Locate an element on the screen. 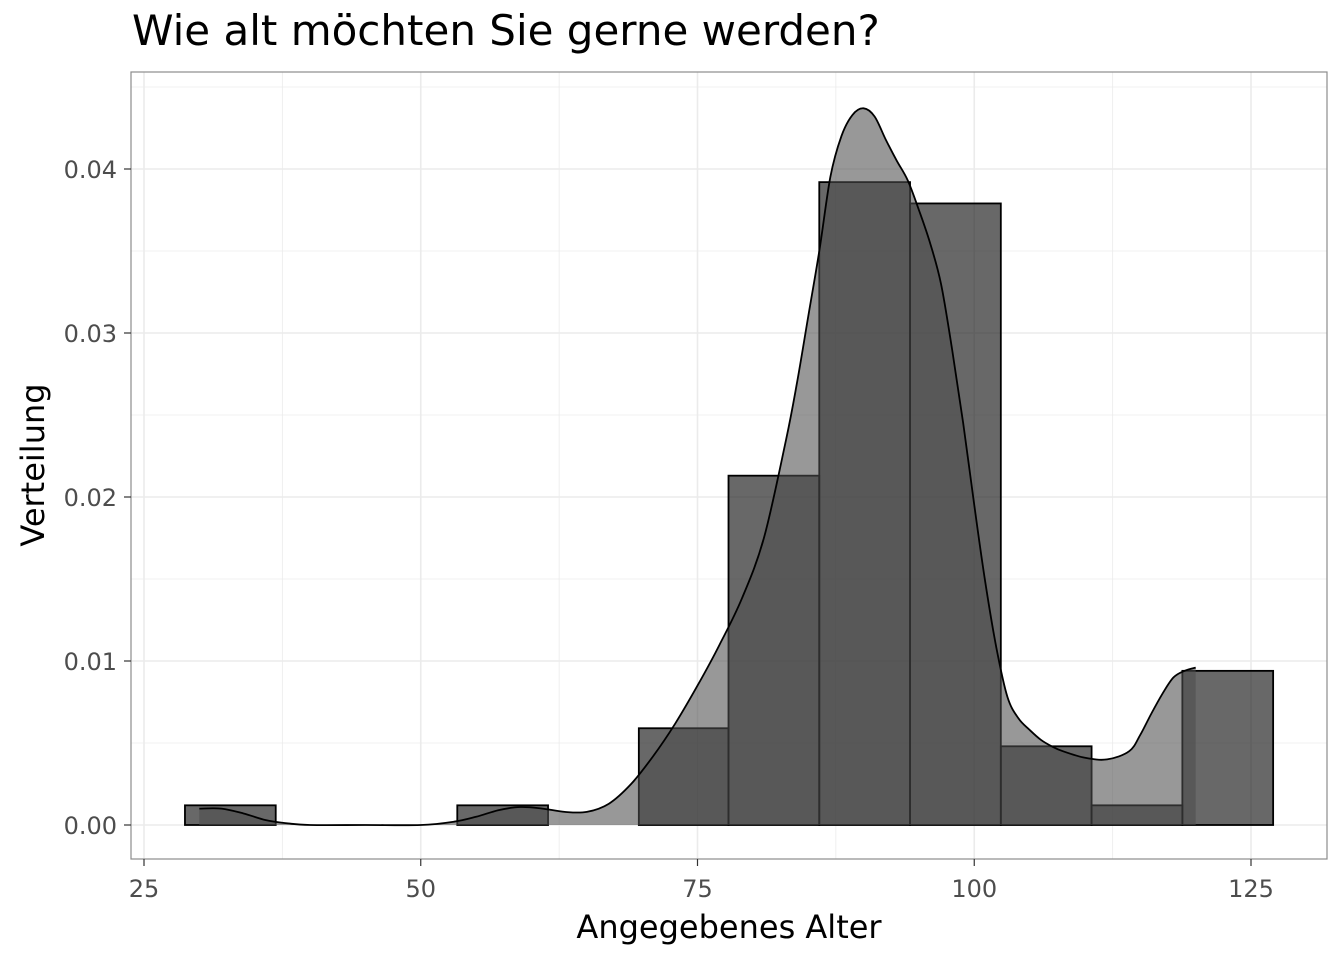  x-axis-title: Angegebenes Alter is located at coordinates (729, 927).